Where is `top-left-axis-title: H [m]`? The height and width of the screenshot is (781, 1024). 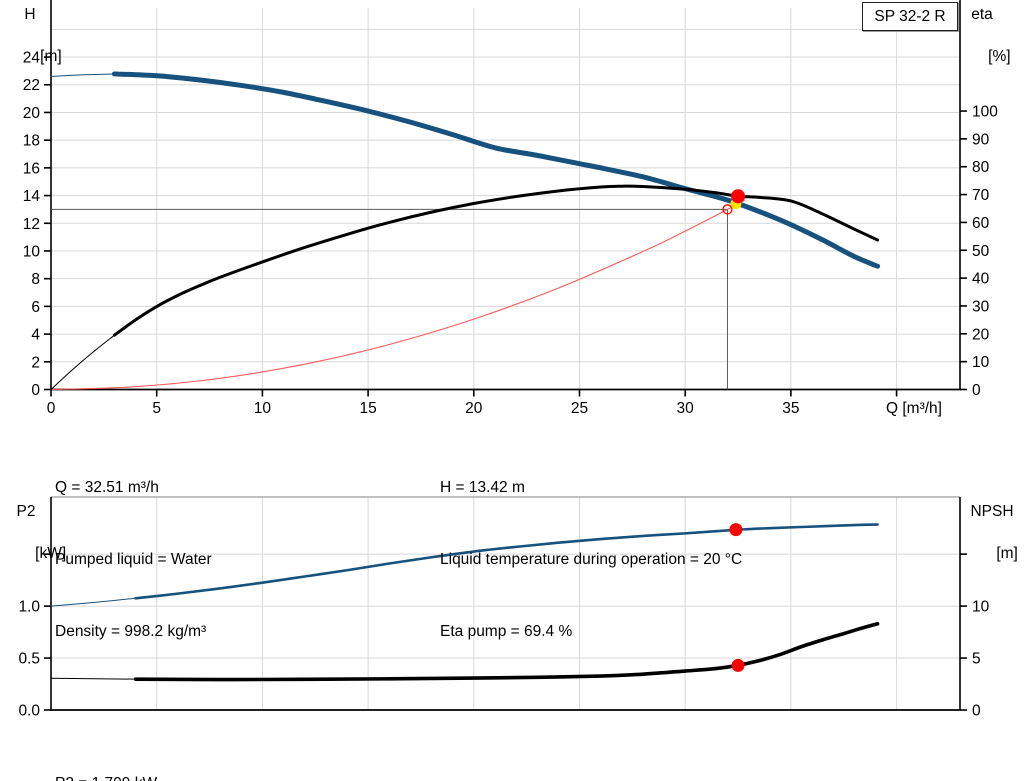 top-left-axis-title: H [m] is located at coordinates (35, 35).